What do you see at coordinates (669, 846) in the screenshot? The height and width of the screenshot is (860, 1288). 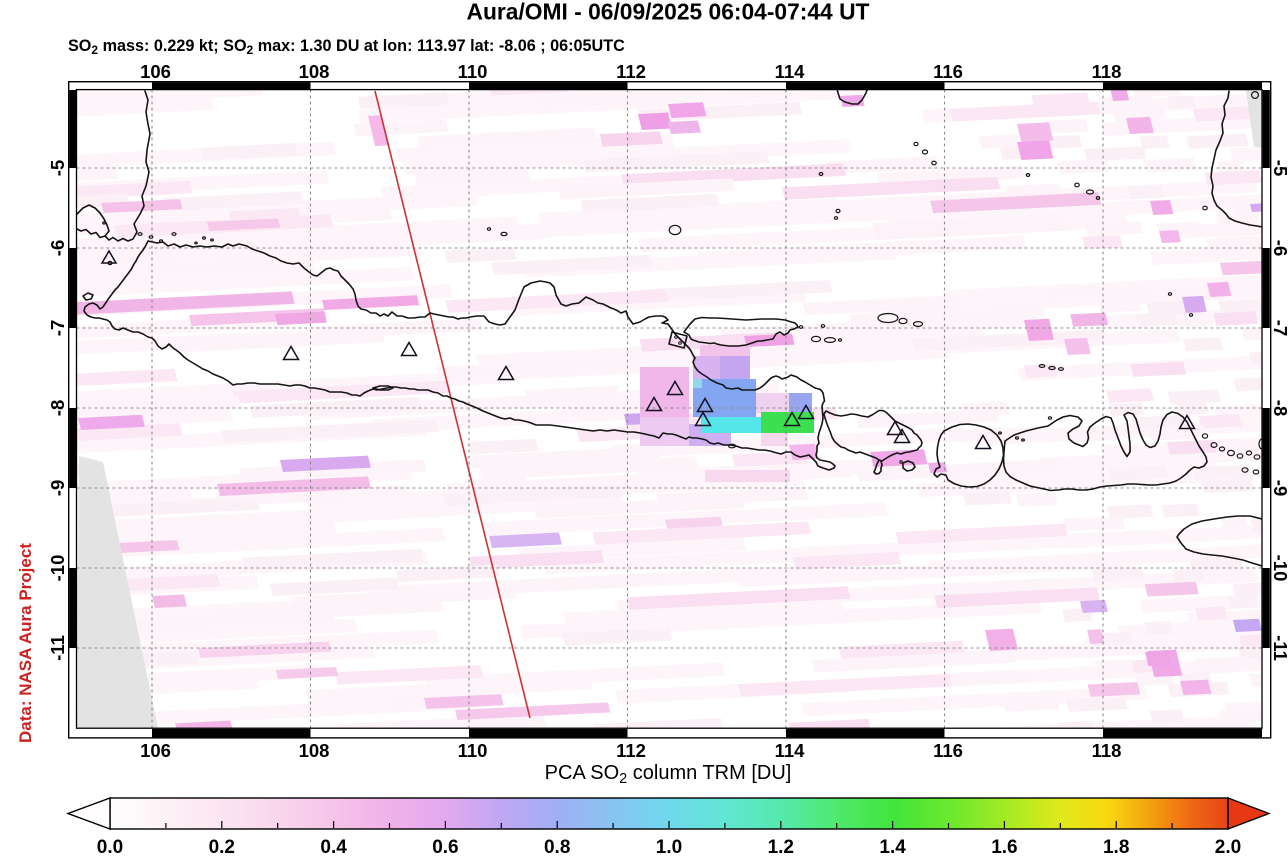 I see `svg-text: 1.0` at bounding box center [669, 846].